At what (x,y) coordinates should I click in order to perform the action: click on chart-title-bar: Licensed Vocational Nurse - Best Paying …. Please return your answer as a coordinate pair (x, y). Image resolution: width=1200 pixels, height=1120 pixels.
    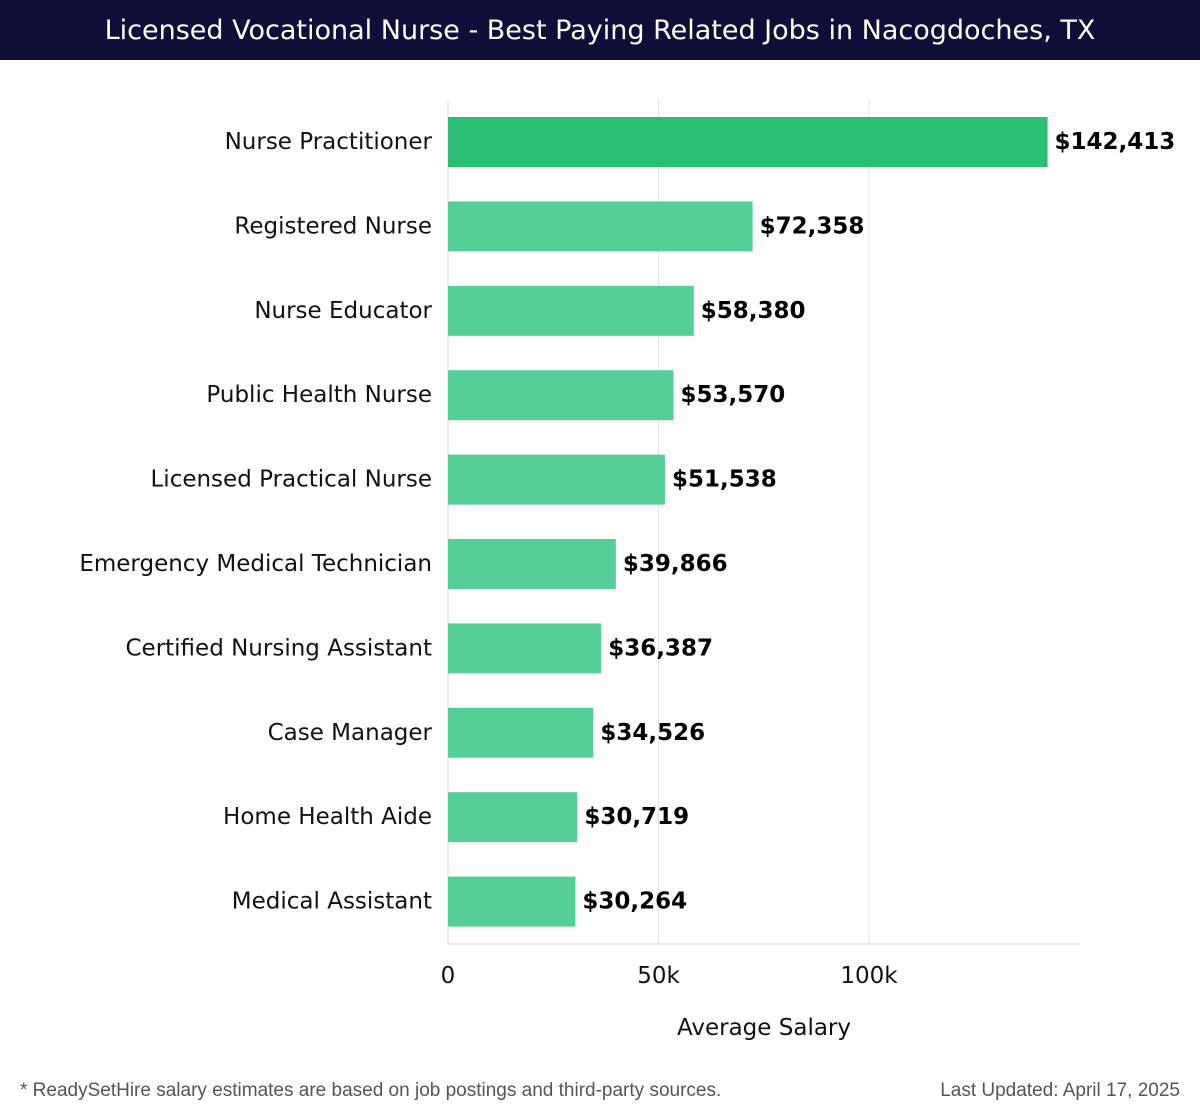
    Looking at the image, I should click on (600, 30).